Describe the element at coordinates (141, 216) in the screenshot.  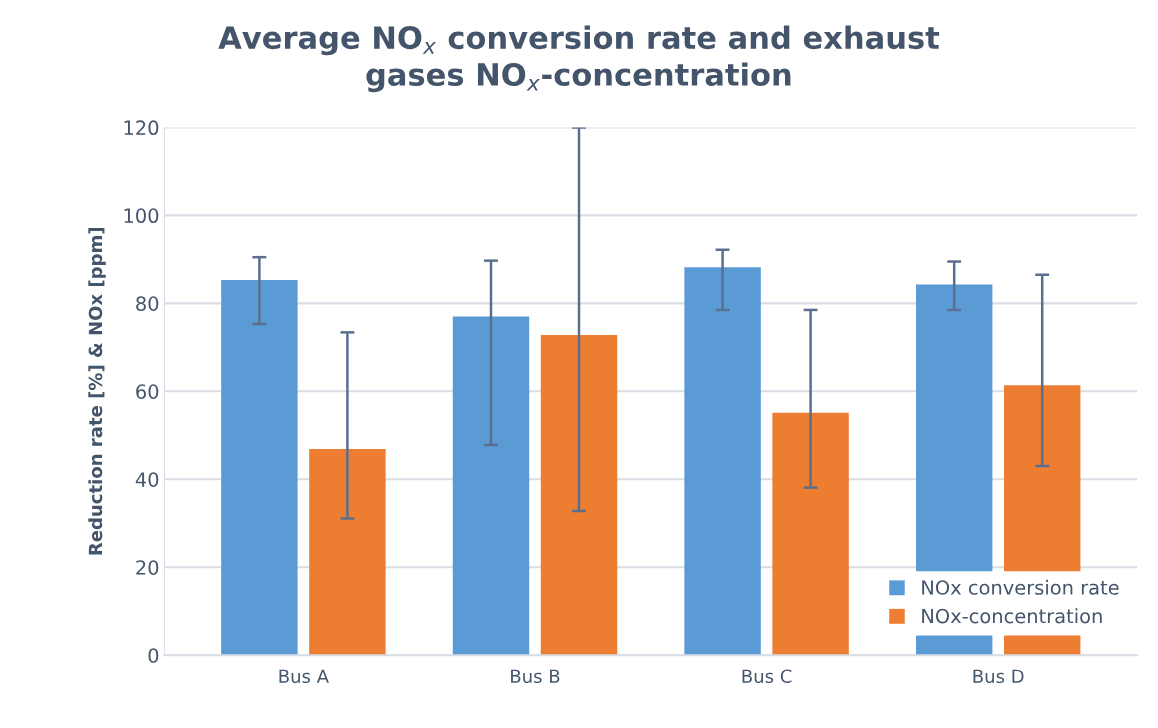
I see `y-tick-label: 100` at that location.